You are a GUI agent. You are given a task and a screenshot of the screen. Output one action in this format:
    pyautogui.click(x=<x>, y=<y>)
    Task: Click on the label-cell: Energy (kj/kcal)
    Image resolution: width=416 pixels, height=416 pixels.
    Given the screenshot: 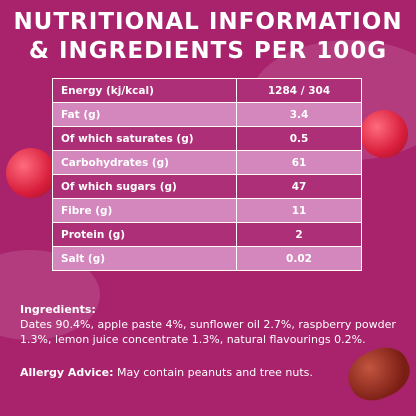 What is the action you would take?
    pyautogui.click(x=144, y=90)
    